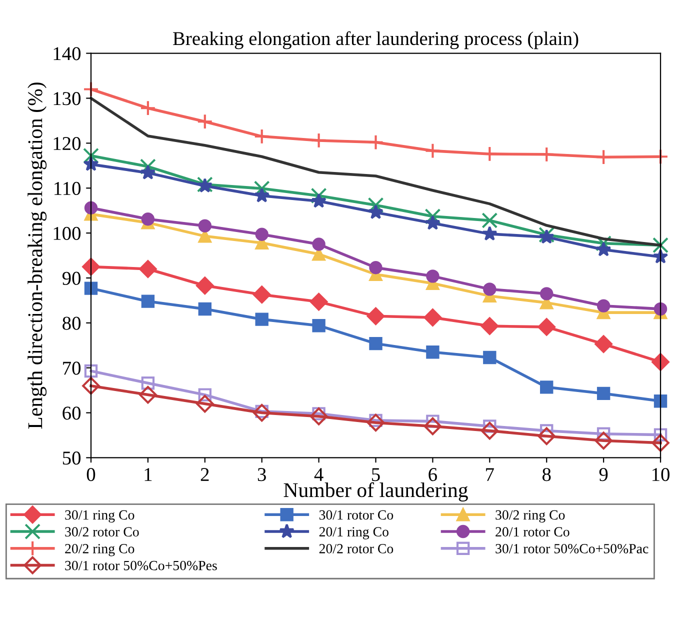 The image size is (674, 627). Describe the element at coordinates (71, 413) in the screenshot. I see `y-tick-label: 60` at that location.